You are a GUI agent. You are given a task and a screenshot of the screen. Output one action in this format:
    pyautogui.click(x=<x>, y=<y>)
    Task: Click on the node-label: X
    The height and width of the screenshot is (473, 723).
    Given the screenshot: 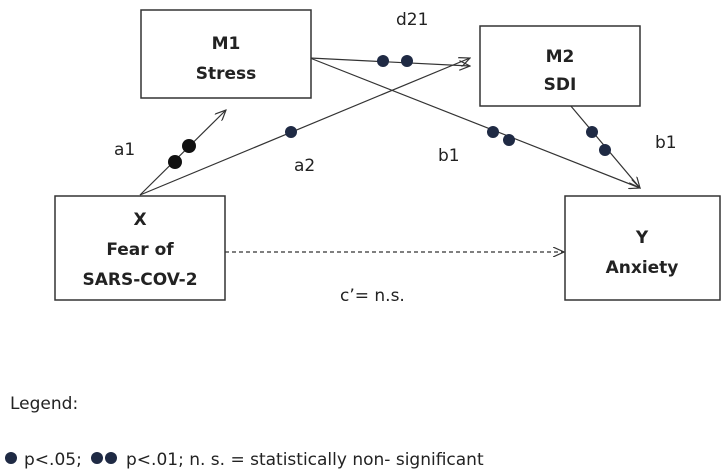 What is the action you would take?
    pyautogui.click(x=139, y=220)
    